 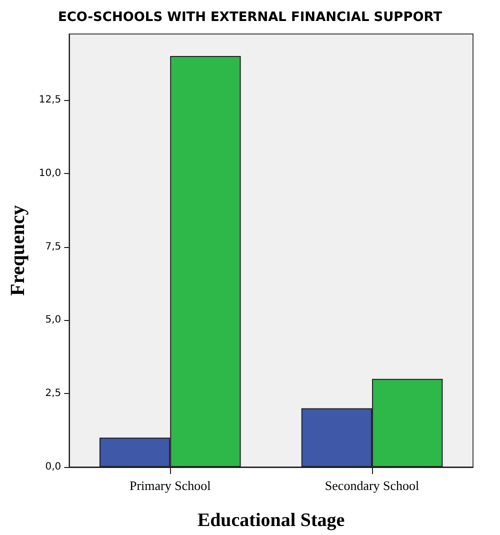 What do you see at coordinates (50, 173) in the screenshot?
I see `y-tick-label: 10,0` at bounding box center [50, 173].